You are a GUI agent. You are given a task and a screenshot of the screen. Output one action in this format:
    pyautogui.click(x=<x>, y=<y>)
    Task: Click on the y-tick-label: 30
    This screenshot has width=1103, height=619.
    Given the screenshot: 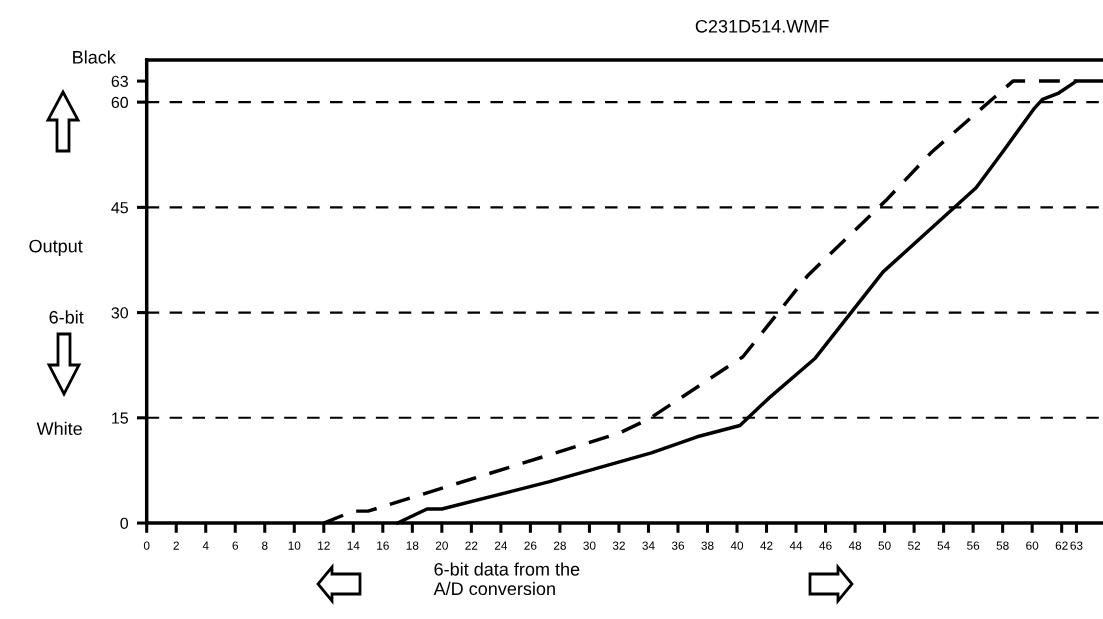 What is the action you would take?
    pyautogui.click(x=120, y=313)
    